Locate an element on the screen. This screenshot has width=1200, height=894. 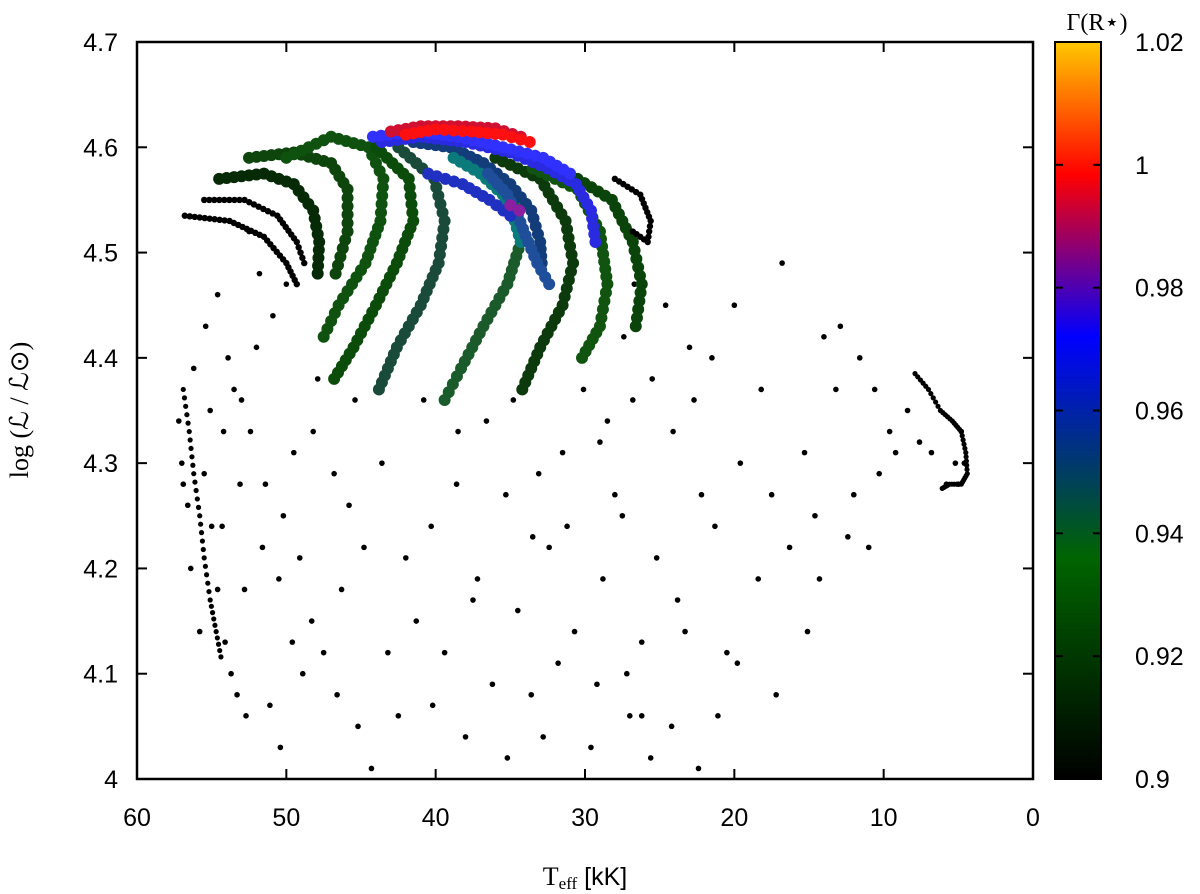
x-axis-title-unit: [kK] is located at coordinates (602, 877).